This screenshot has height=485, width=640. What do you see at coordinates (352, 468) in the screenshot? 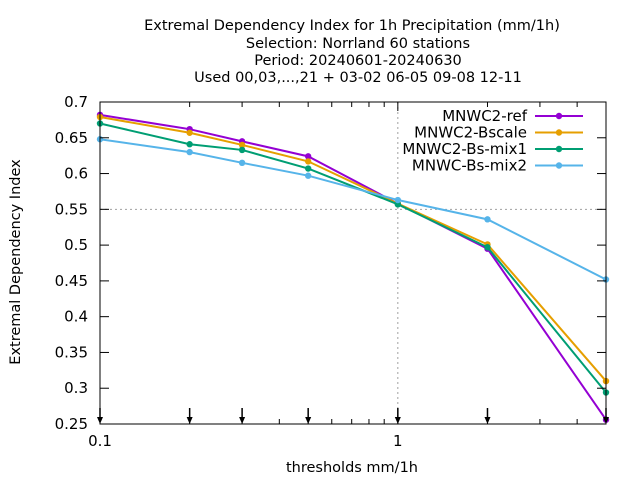
I see `x-axis-label: thresholds mm/1h` at bounding box center [352, 468].